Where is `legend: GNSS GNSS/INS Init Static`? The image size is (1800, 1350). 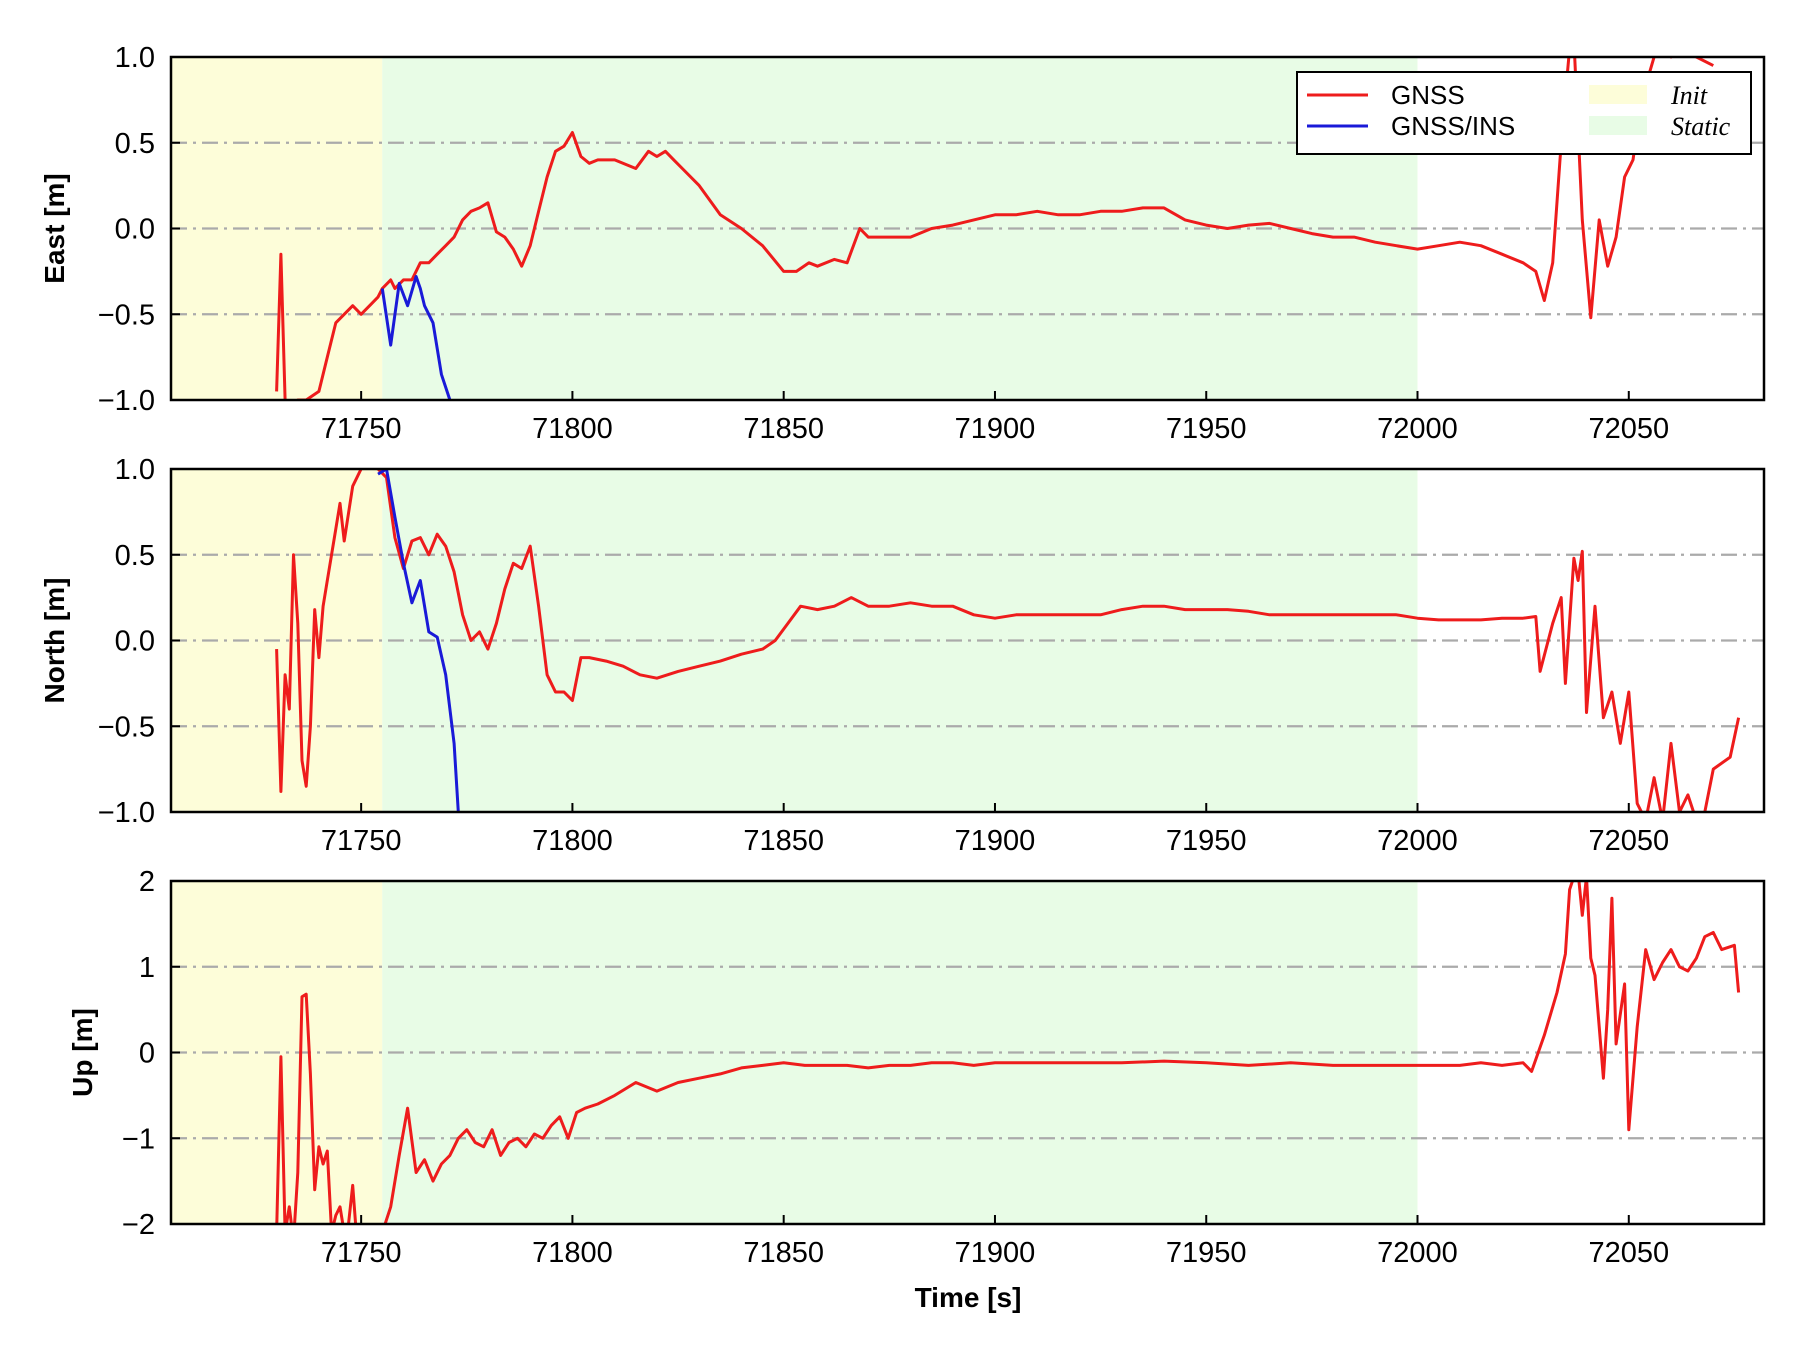 legend: GNSS GNSS/INS Init Static is located at coordinates (1524, 113).